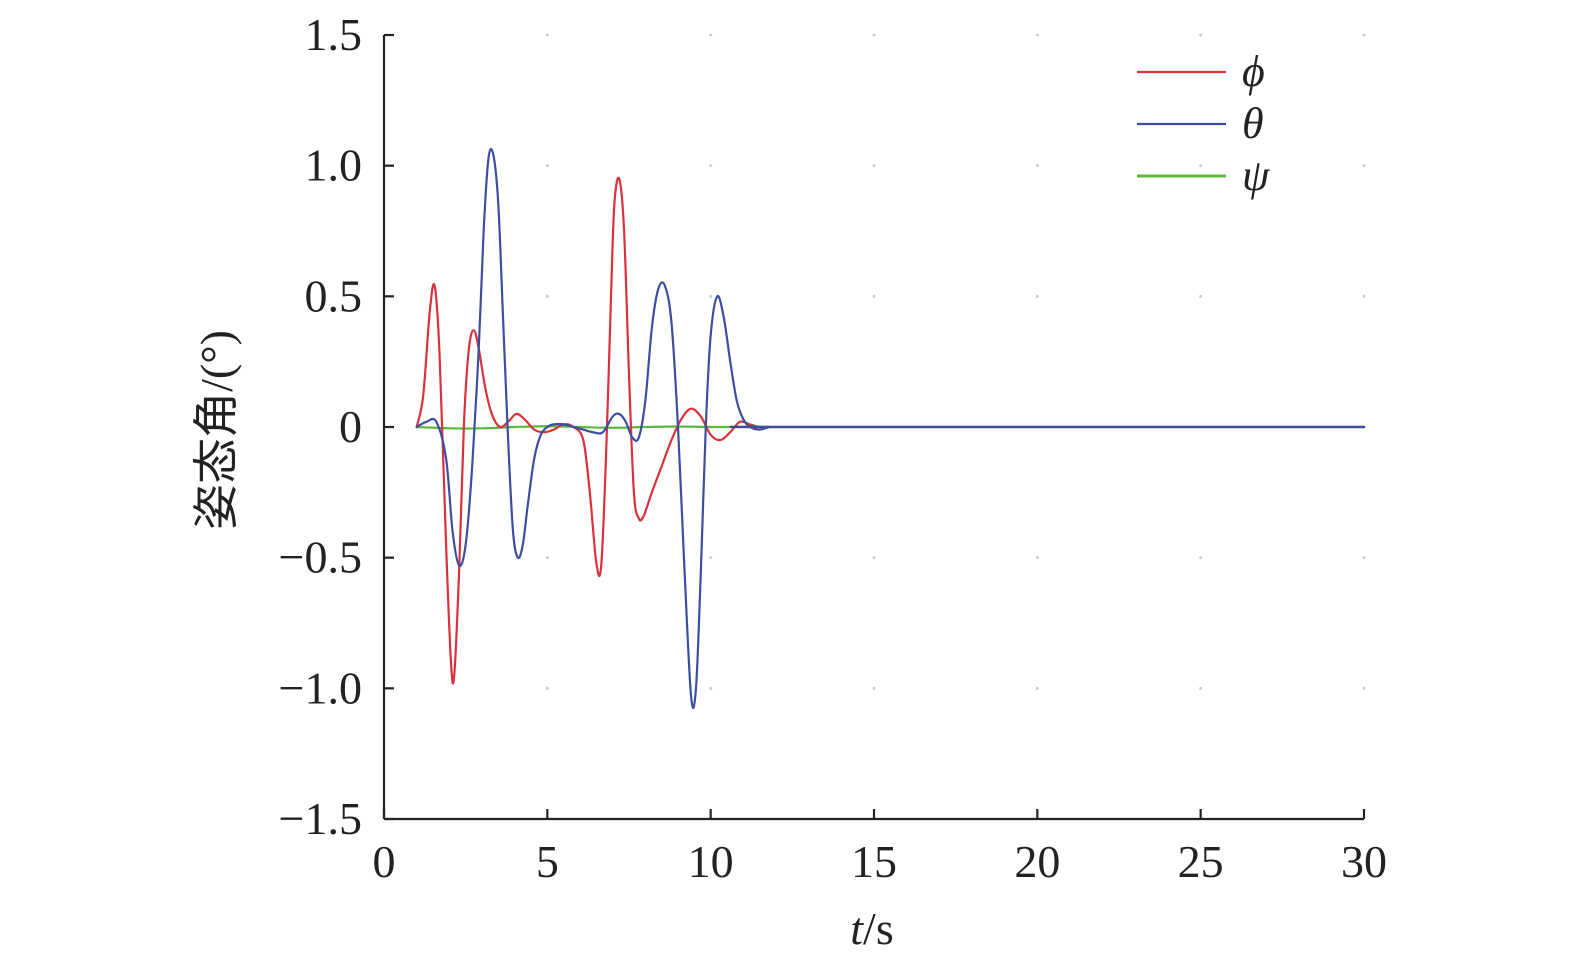  Describe the element at coordinates (350, 426) in the screenshot. I see `y-tick-label: 0` at that location.